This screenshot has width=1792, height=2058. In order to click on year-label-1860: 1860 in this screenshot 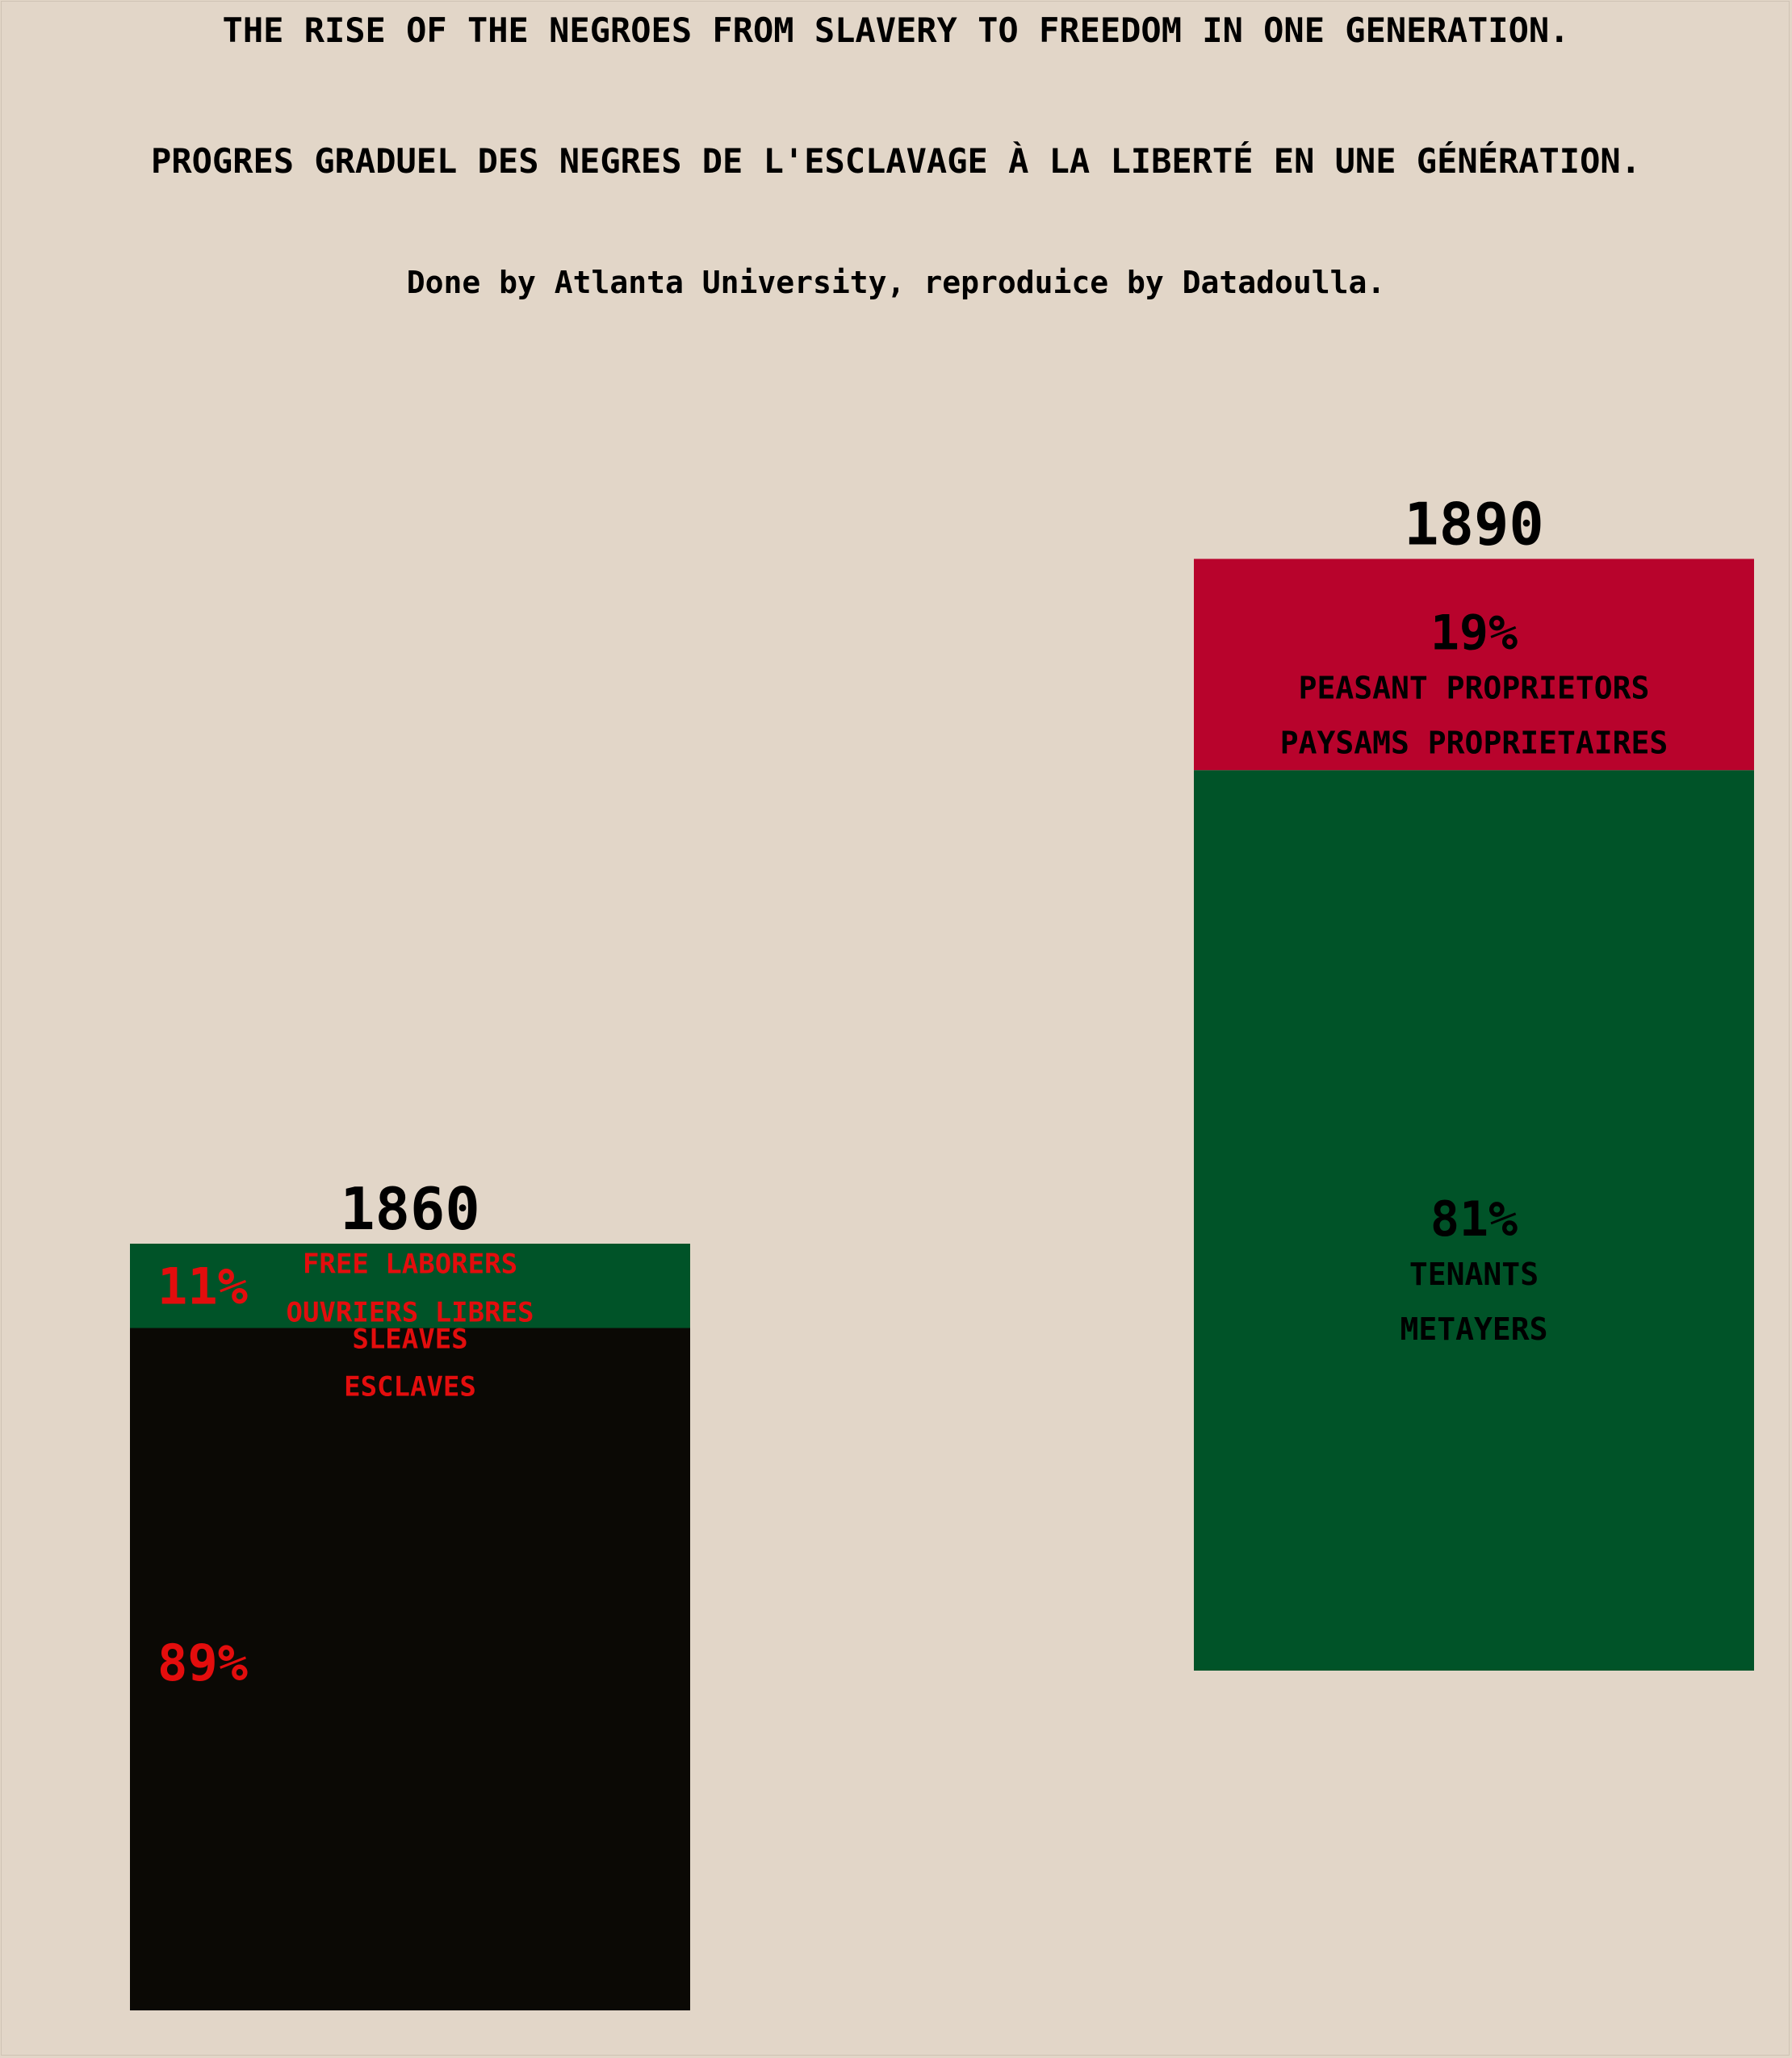, I will do `click(410, 1209)`.